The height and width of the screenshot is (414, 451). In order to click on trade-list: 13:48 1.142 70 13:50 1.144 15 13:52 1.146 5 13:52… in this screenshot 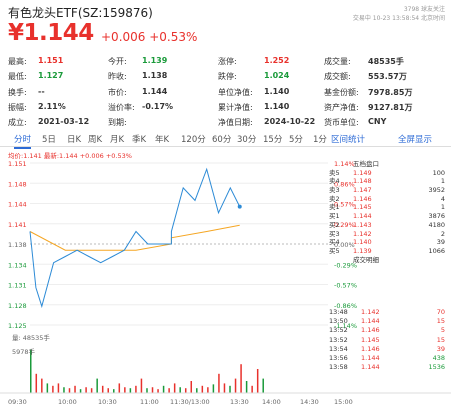, I will do `click(389, 340)`.